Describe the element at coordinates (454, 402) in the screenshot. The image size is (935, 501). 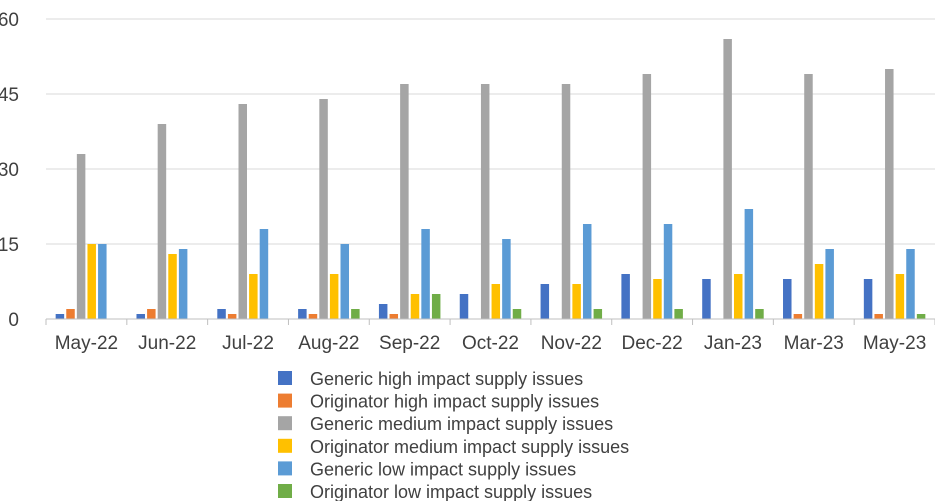
I see `legend-label: Originator high impact supply issues` at that location.